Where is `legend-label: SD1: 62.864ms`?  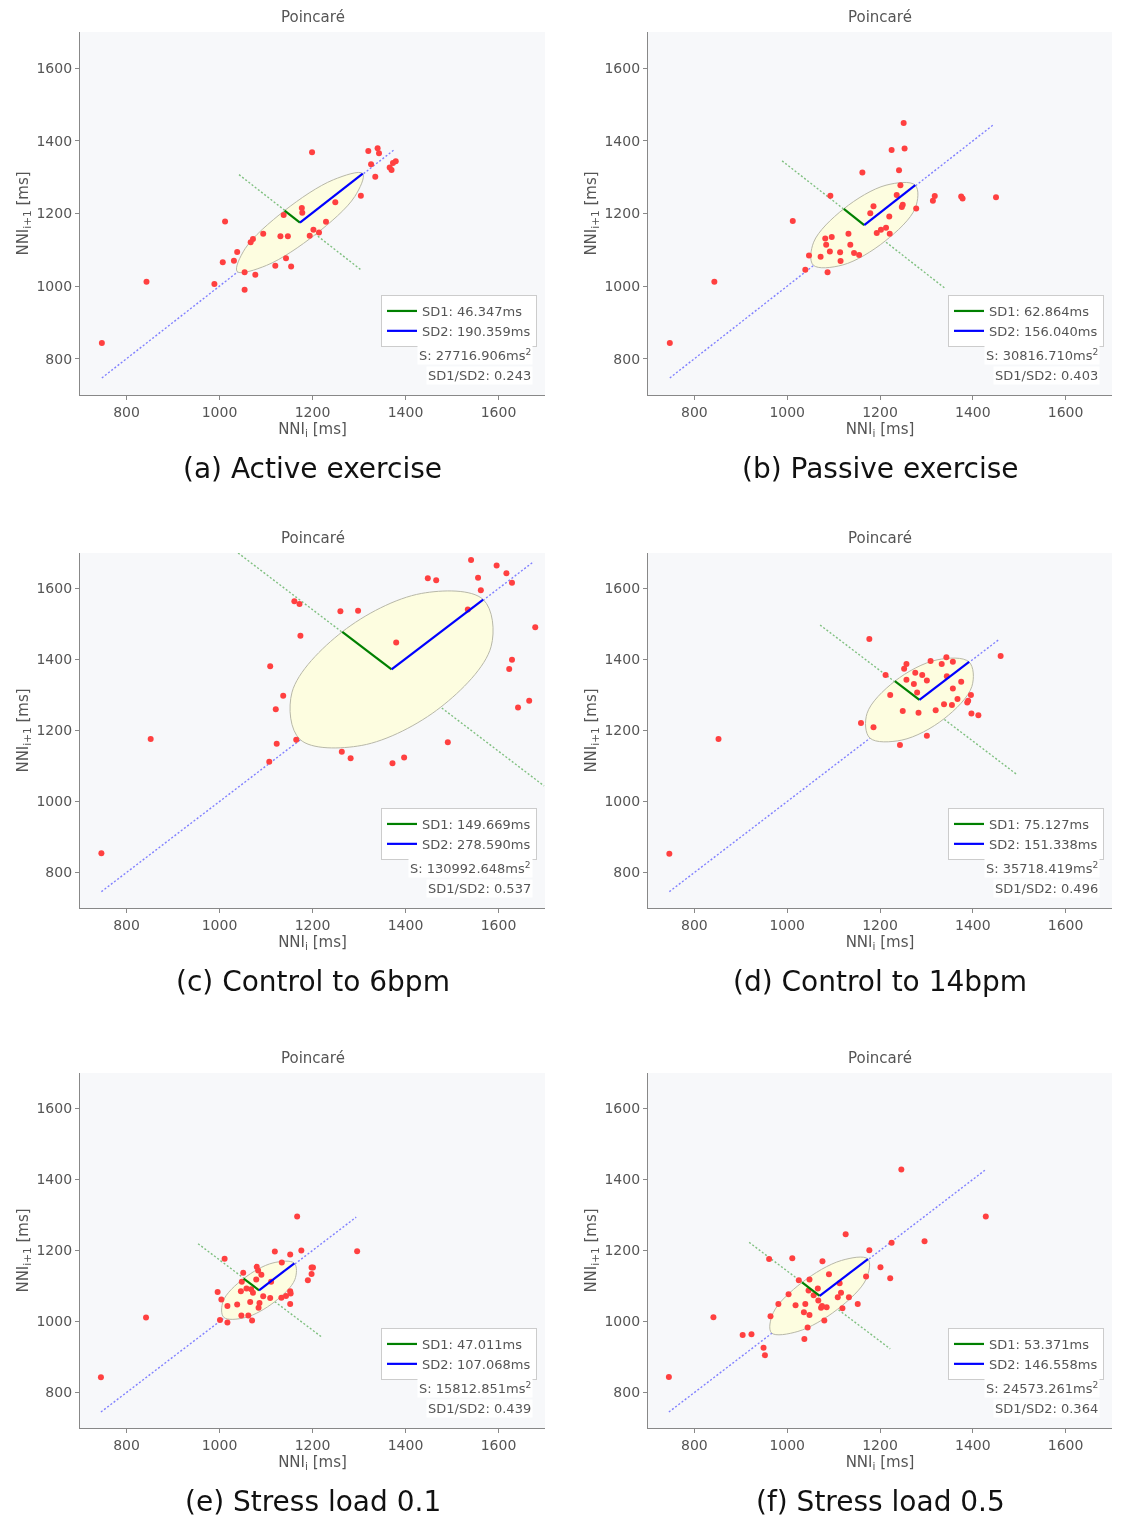
legend-label: SD1: 62.864ms is located at coordinates (1039, 312).